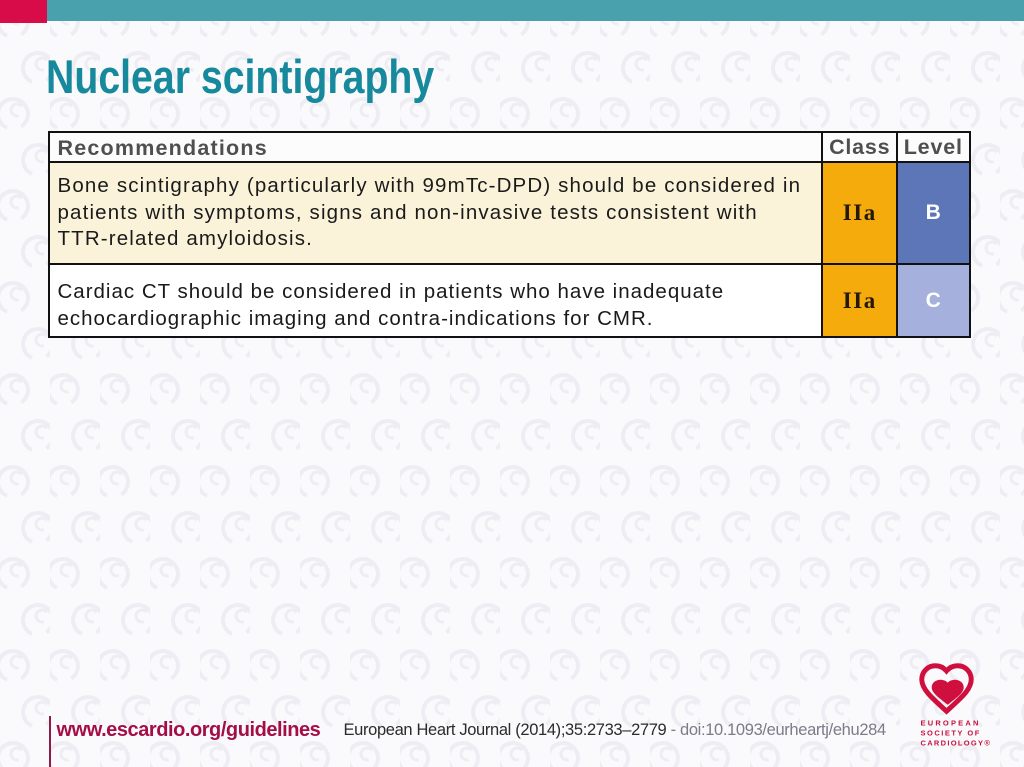 The height and width of the screenshot is (767, 1024). What do you see at coordinates (951, 723) in the screenshot?
I see `svg-text: EUROPEAN` at bounding box center [951, 723].